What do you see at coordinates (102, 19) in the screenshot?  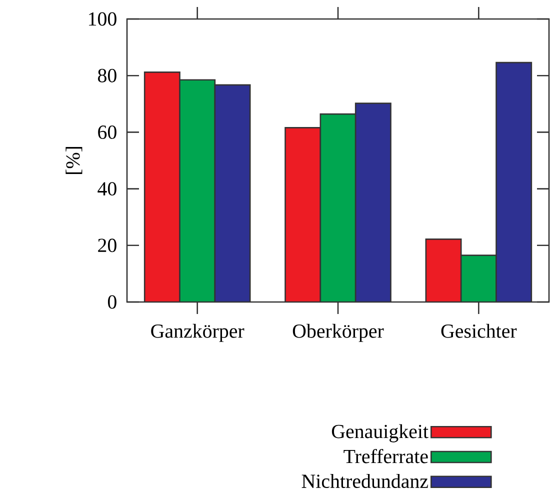 I see `y-tick-label: 100` at bounding box center [102, 19].